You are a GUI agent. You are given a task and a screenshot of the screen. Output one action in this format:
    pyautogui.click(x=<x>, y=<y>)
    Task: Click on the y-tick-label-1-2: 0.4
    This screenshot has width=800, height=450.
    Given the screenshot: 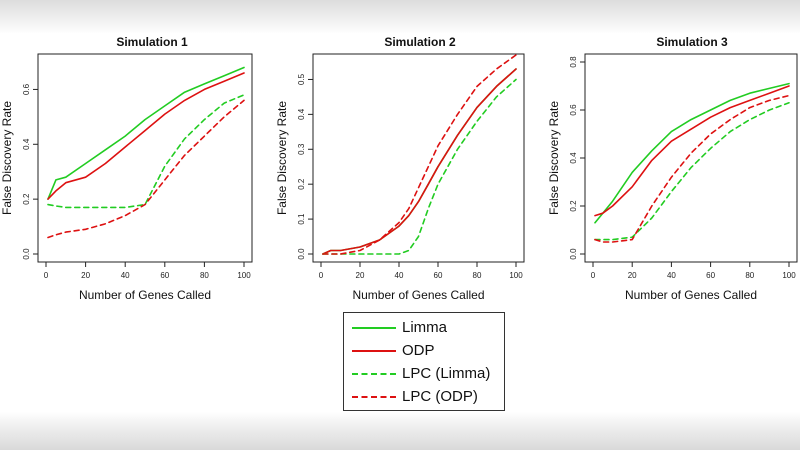 What is the action you would take?
    pyautogui.click(x=26, y=144)
    